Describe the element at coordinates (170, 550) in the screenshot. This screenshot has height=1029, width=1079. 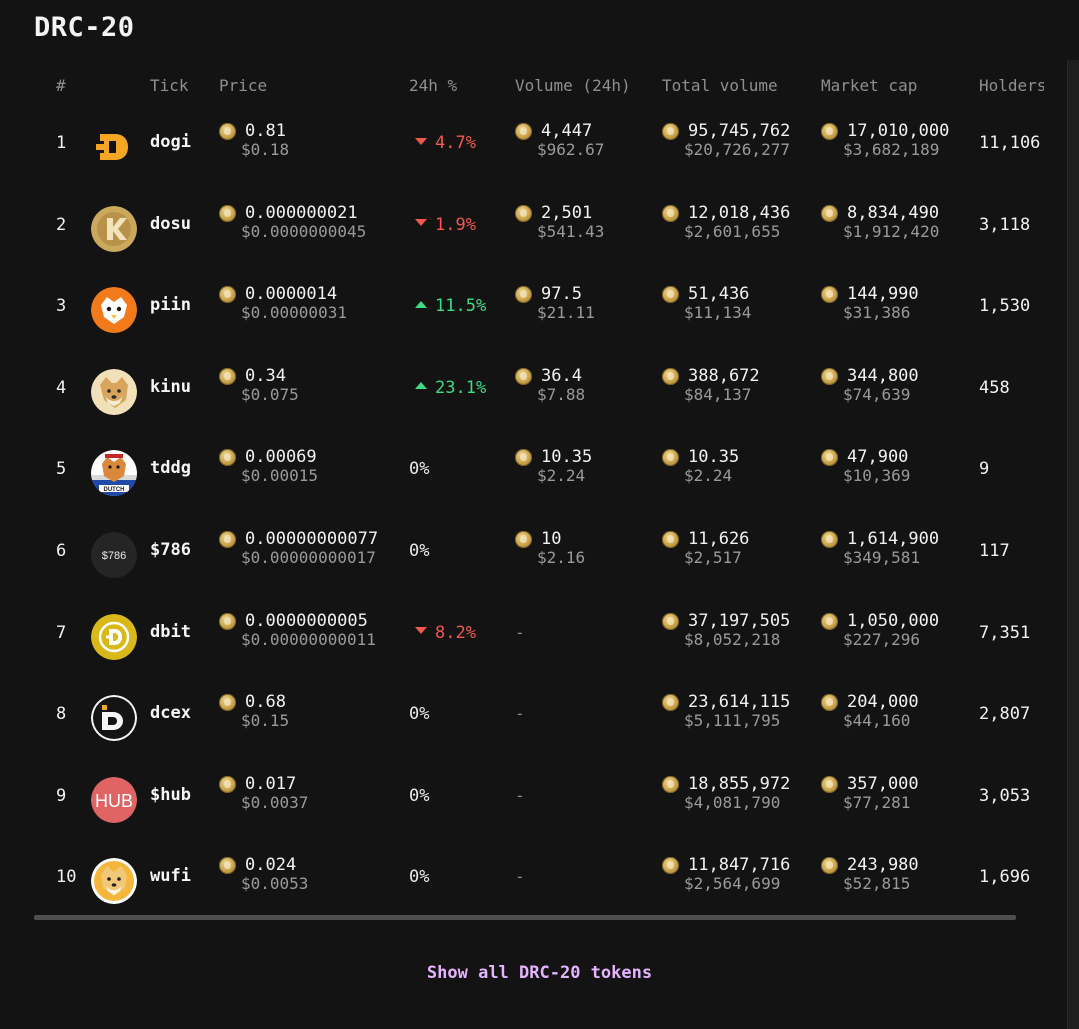
I see `token-tick: $786` at that location.